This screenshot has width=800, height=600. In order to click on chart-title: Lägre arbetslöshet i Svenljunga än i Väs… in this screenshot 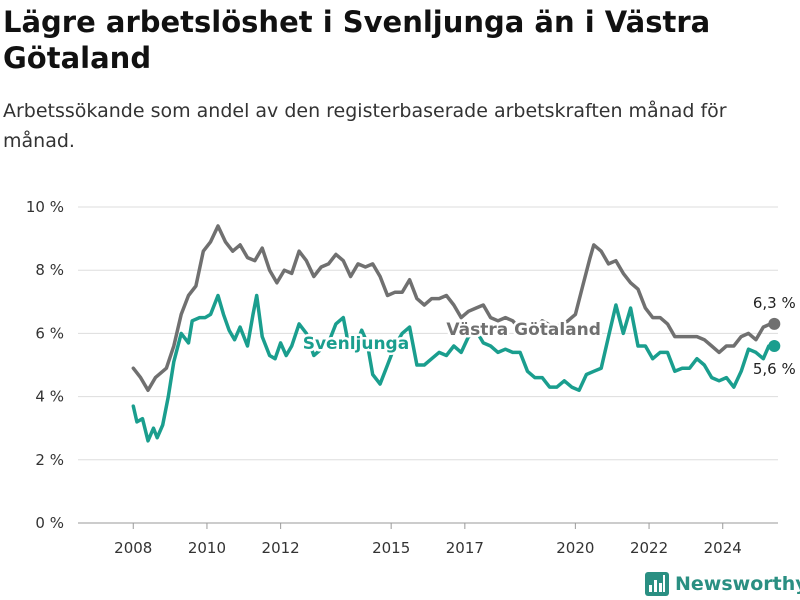, I will do `click(357, 40)`.